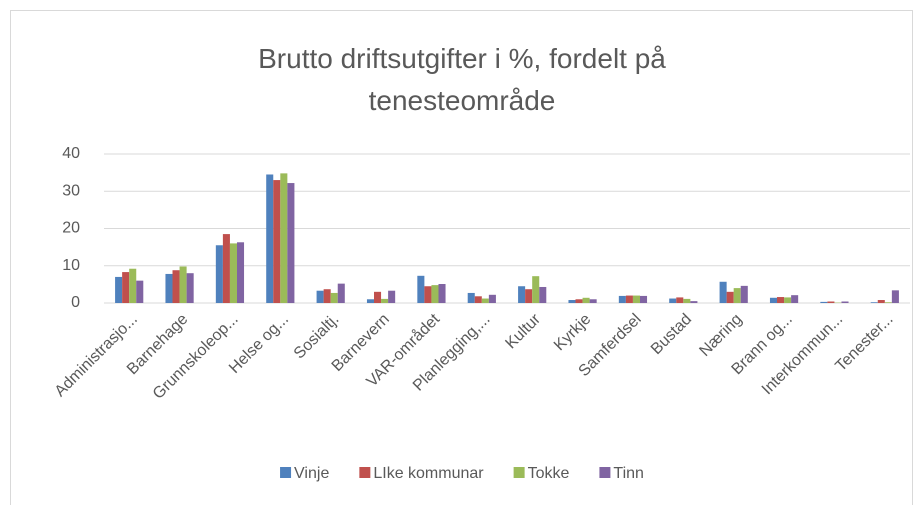 This screenshot has width=924, height=505. I want to click on y-tick-label: 40, so click(71, 153).